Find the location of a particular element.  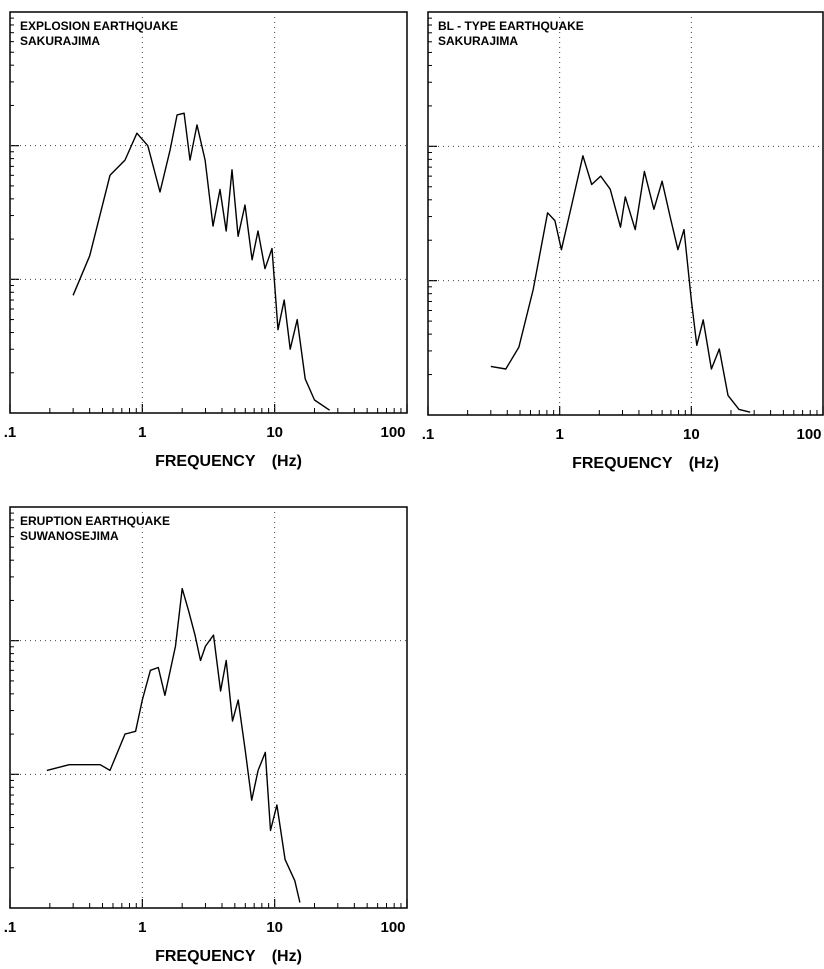

chart-title: ERUPTION EARTHQUAKE is located at coordinates (95, 521).